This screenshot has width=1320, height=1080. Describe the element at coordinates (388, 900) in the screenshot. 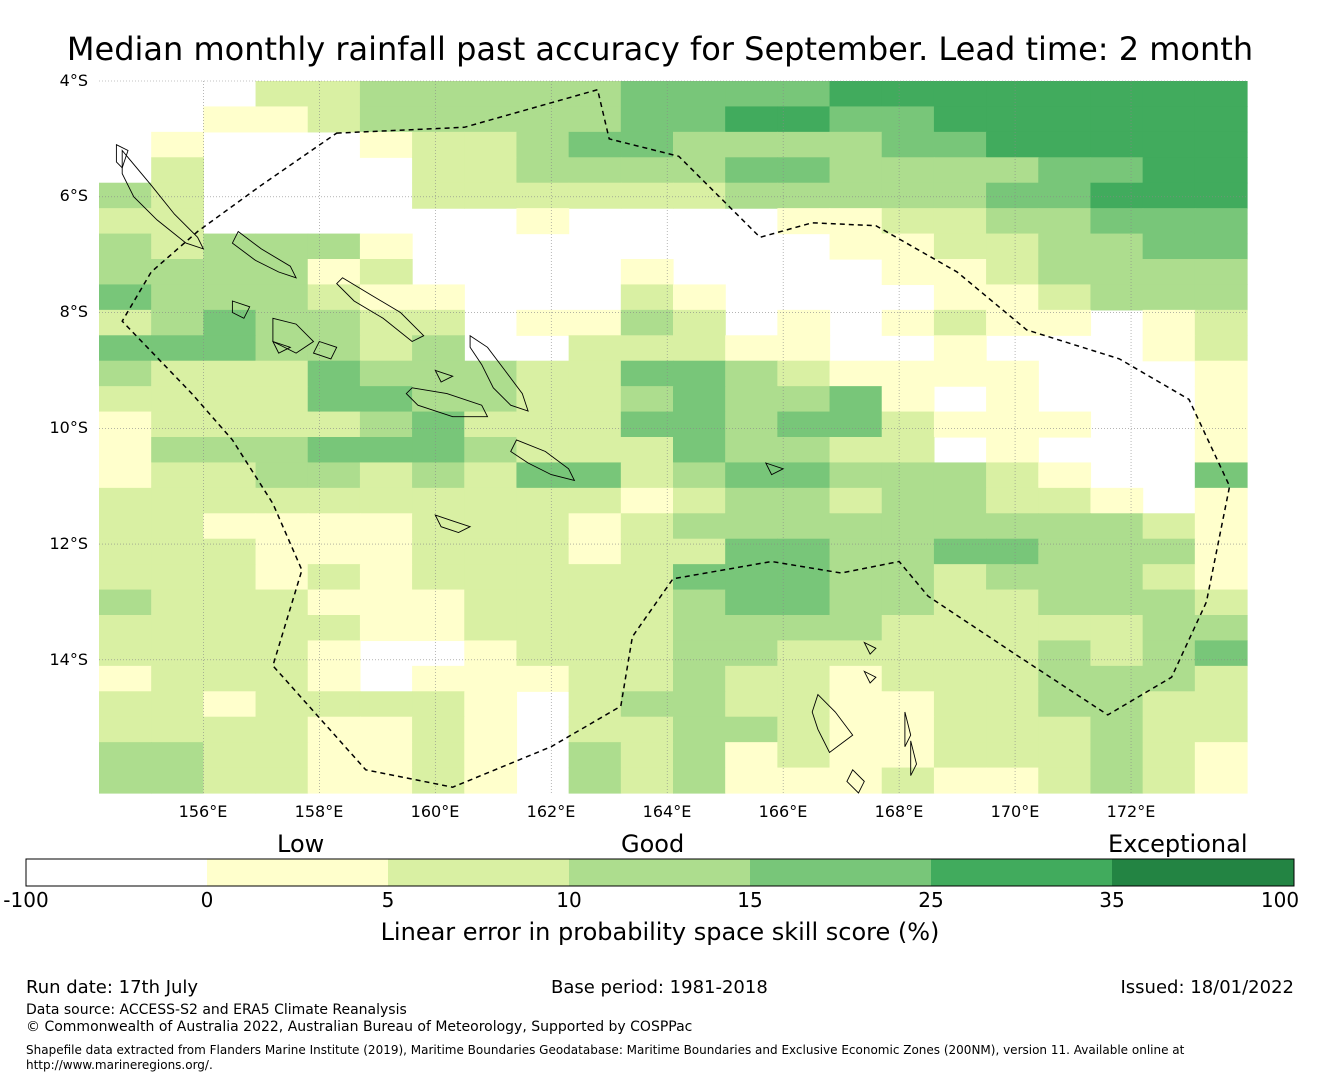

I see `colorbar-tick: 5` at that location.